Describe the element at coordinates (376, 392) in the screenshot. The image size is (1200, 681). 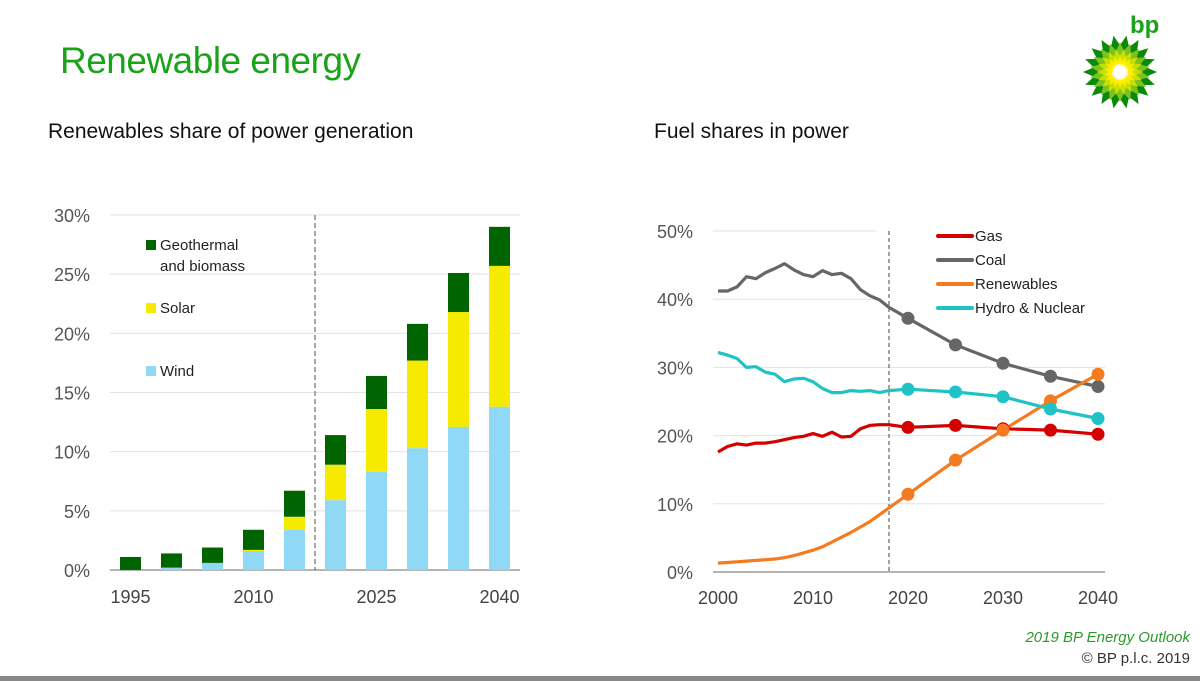
I see `bar-geo-2025` at that location.